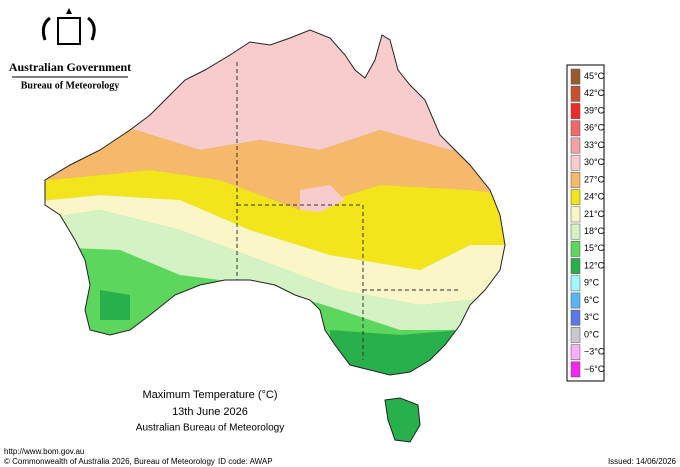 This screenshot has height=467, width=680. What do you see at coordinates (594, 265) in the screenshot?
I see `legend-label: 12°C` at bounding box center [594, 265].